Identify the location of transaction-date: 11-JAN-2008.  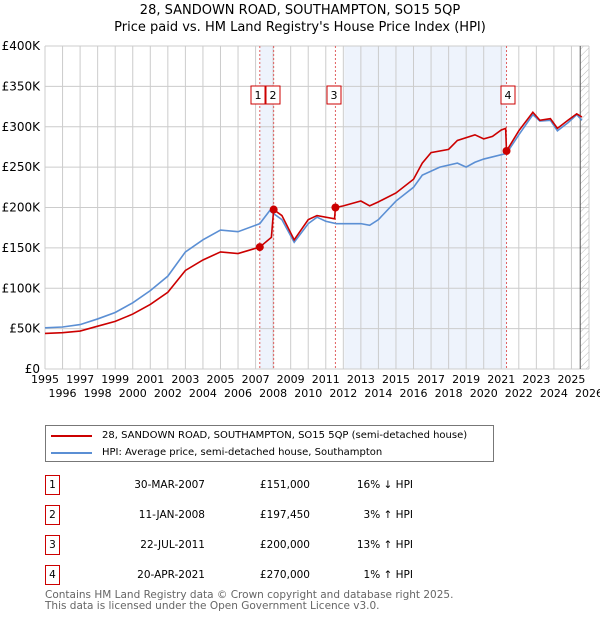
(171, 515).